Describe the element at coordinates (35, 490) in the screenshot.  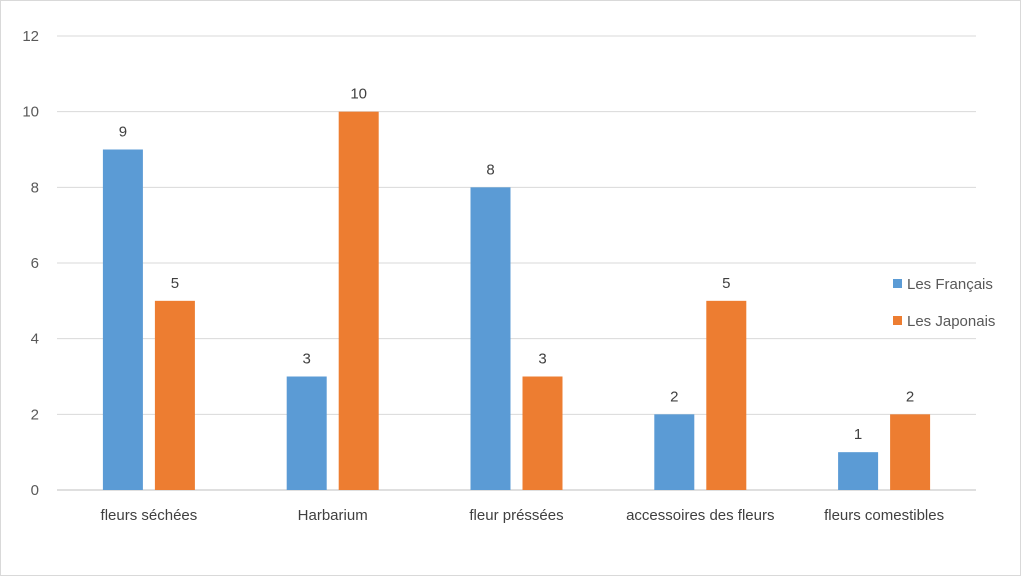
I see `y-tick-label: 0` at that location.